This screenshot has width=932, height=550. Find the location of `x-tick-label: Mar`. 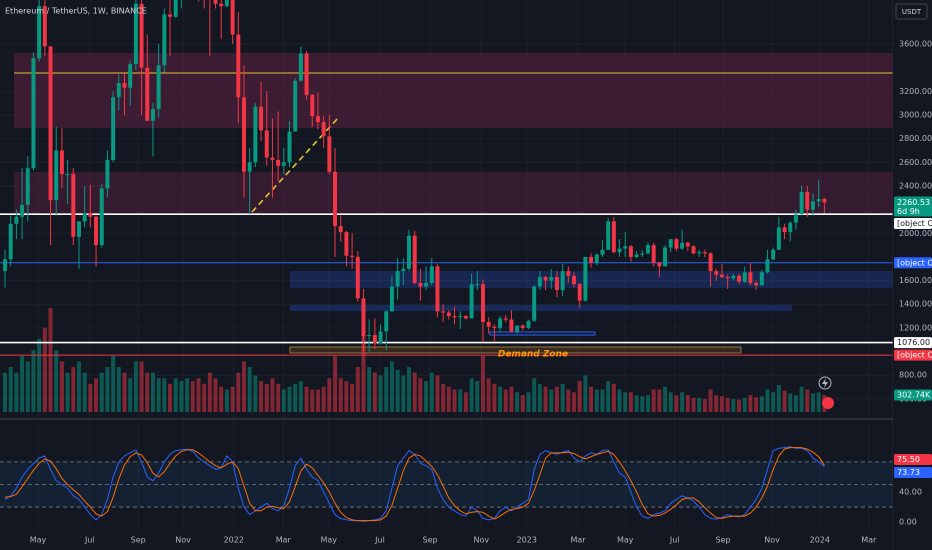

x-tick-label: Mar is located at coordinates (578, 540).